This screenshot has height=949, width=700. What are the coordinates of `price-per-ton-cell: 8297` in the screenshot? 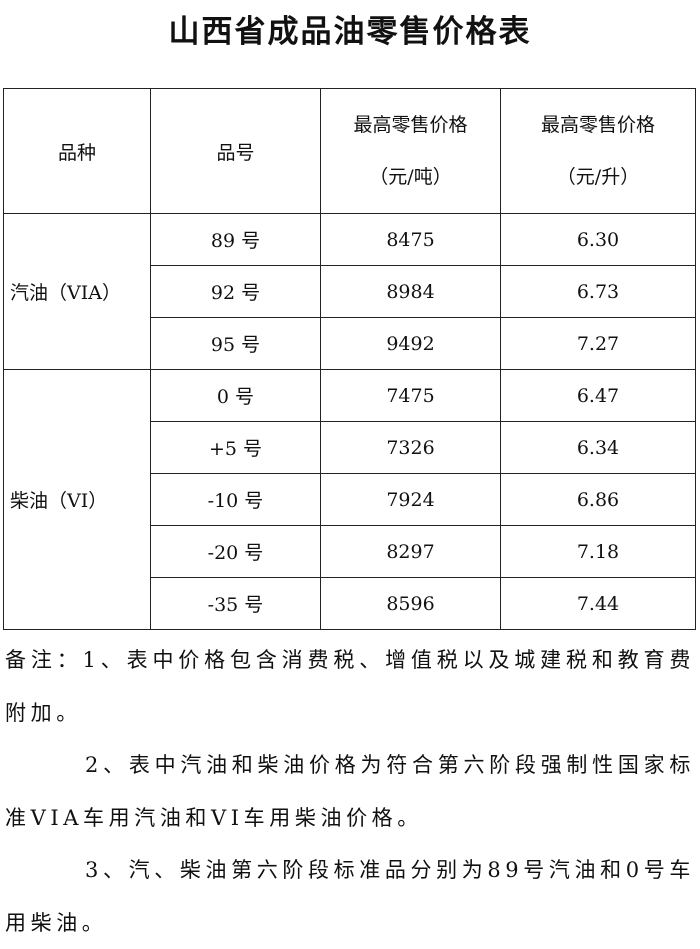 It's located at (410, 551).